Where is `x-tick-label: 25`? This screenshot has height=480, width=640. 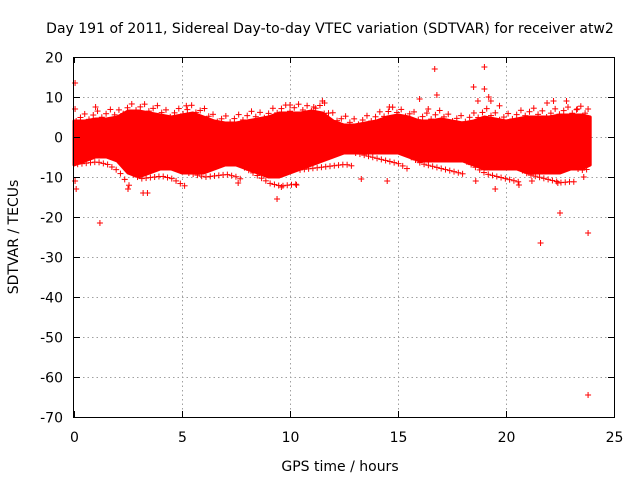
x-tick-label: 25 is located at coordinates (615, 438).